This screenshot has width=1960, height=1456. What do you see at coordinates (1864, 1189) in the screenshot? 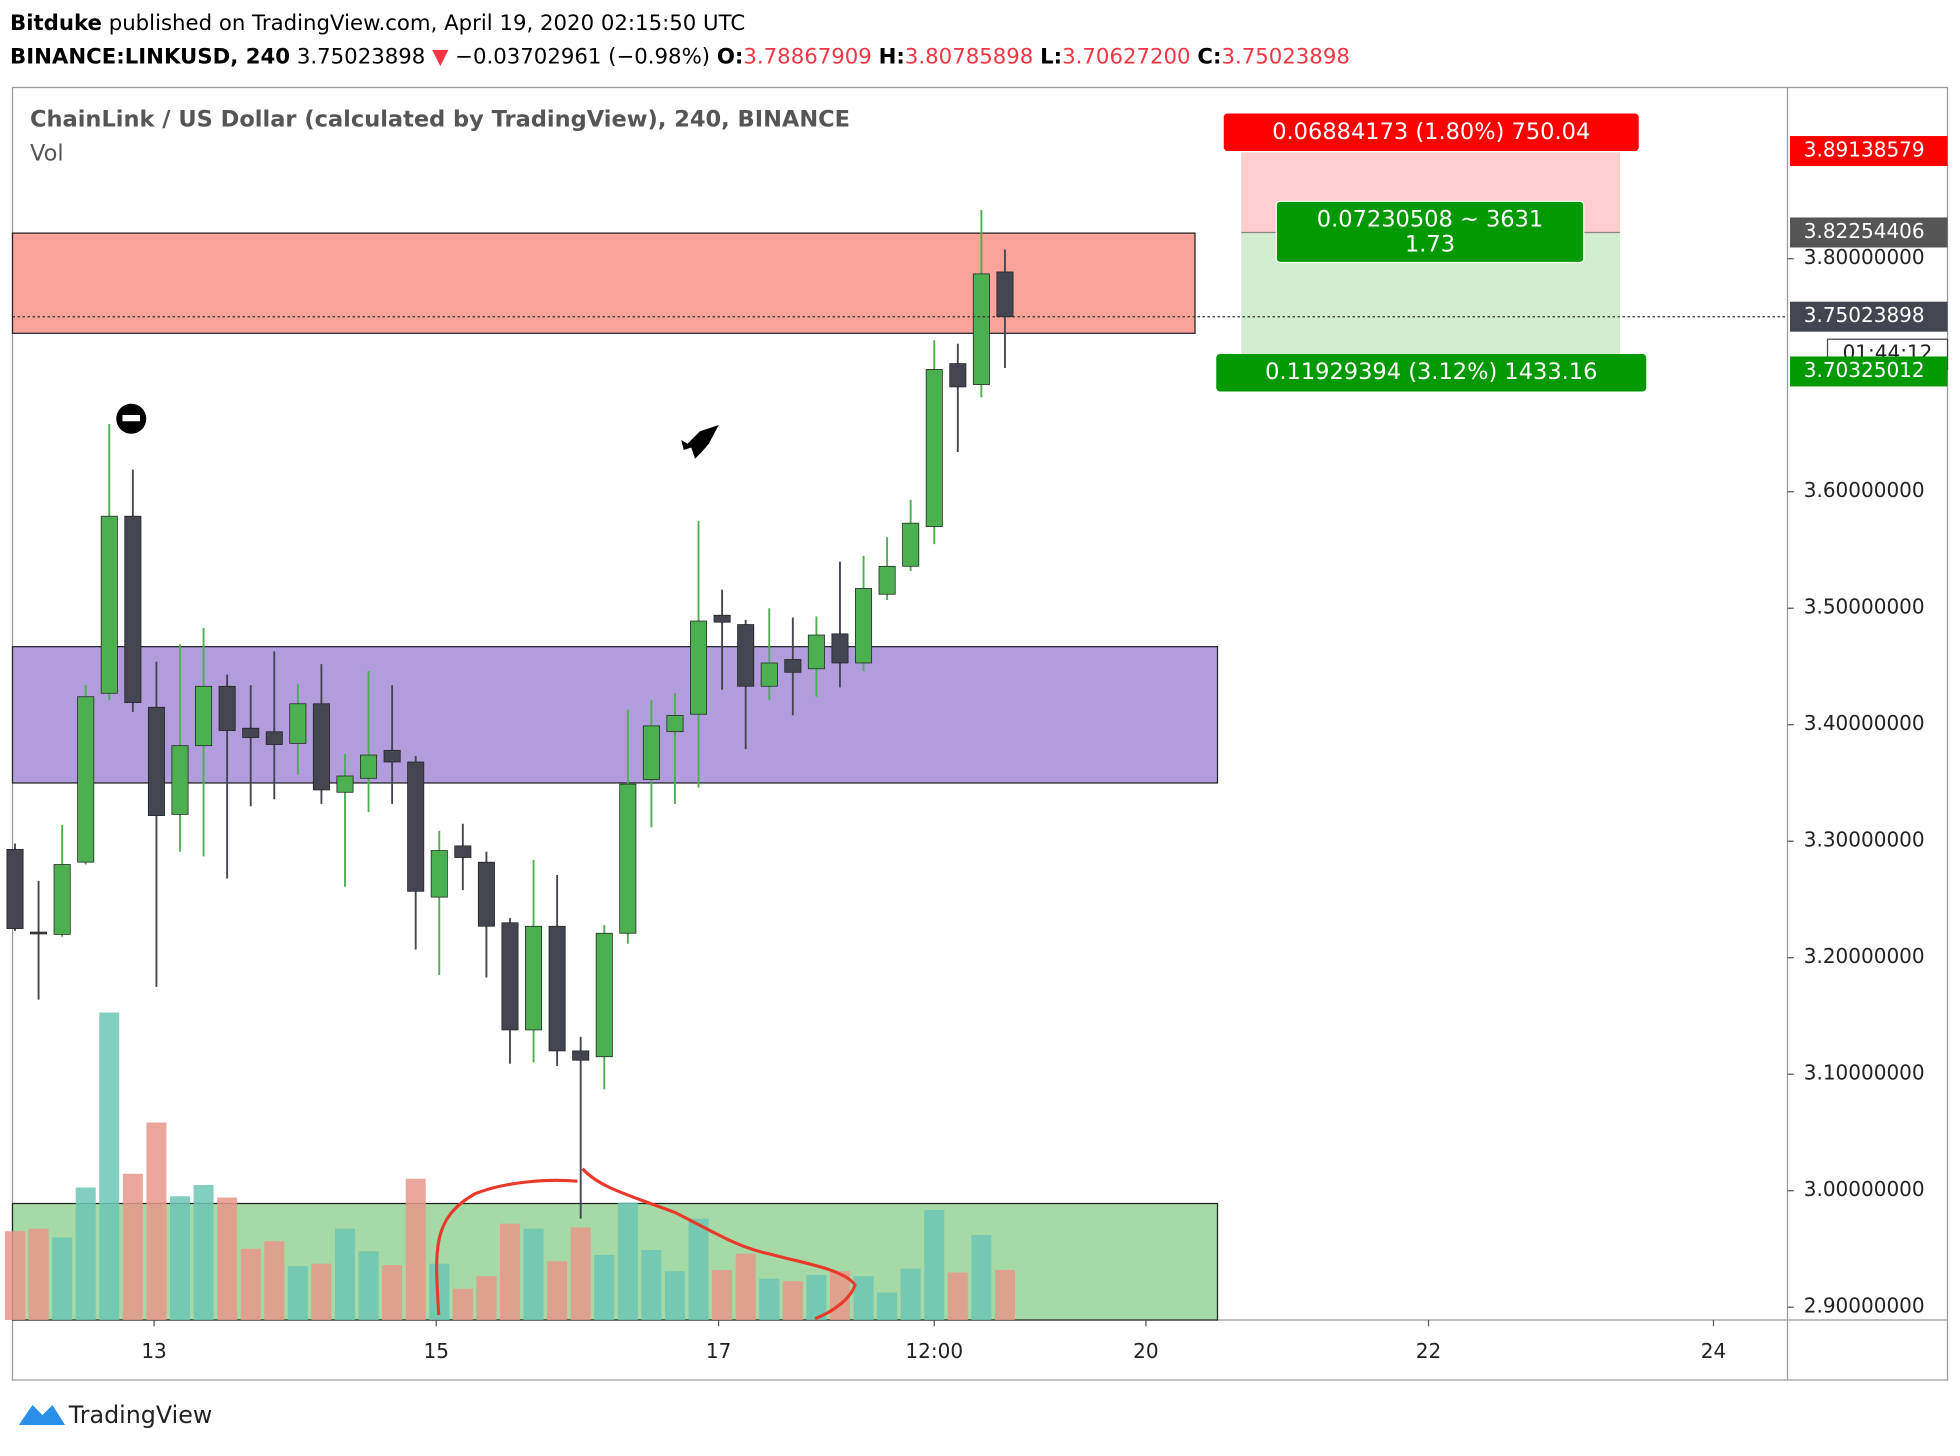
I see `y-tick-label: 3.00000000` at bounding box center [1864, 1189].